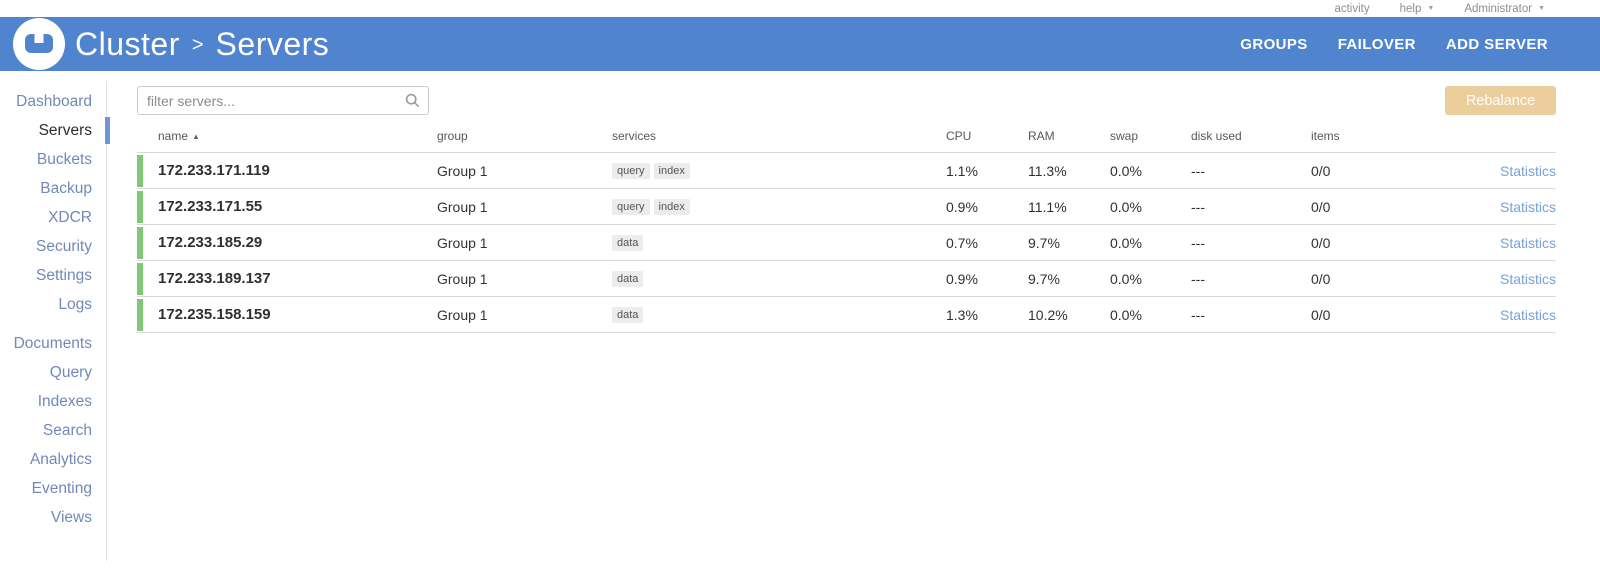 The width and height of the screenshot is (1600, 575). Describe the element at coordinates (1047, 206) in the screenshot. I see `server-ram: 11.1%` at that location.